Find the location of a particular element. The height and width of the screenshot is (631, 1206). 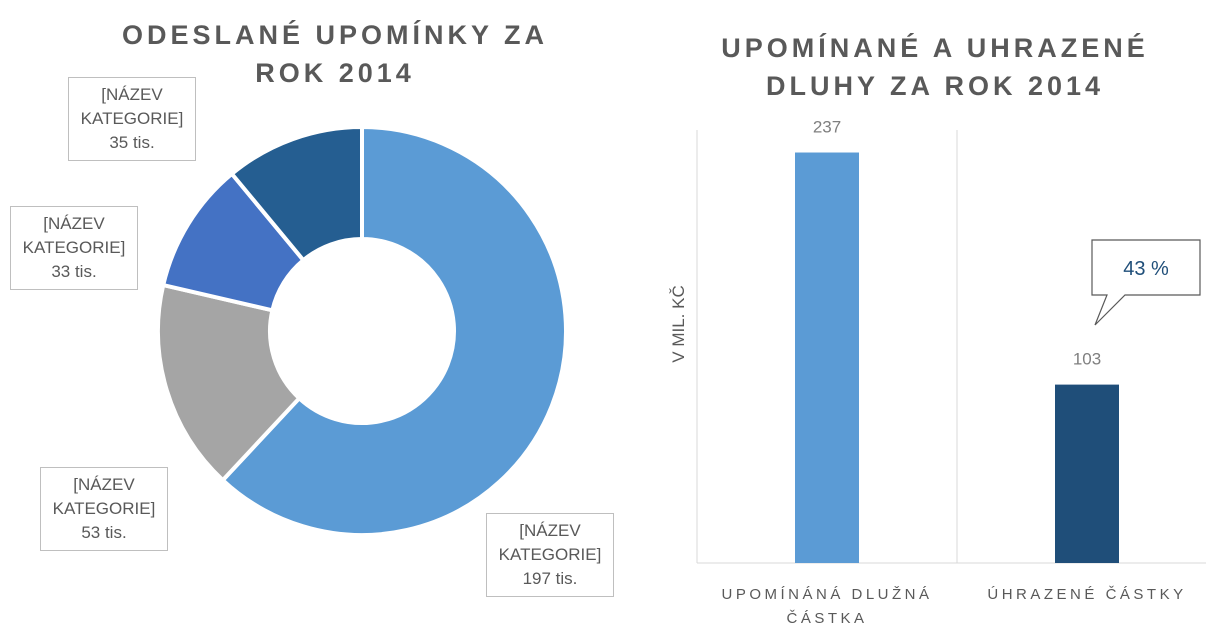

data-label: [NÁZEV KATEGORIE] 35 tis. is located at coordinates (132, 119).